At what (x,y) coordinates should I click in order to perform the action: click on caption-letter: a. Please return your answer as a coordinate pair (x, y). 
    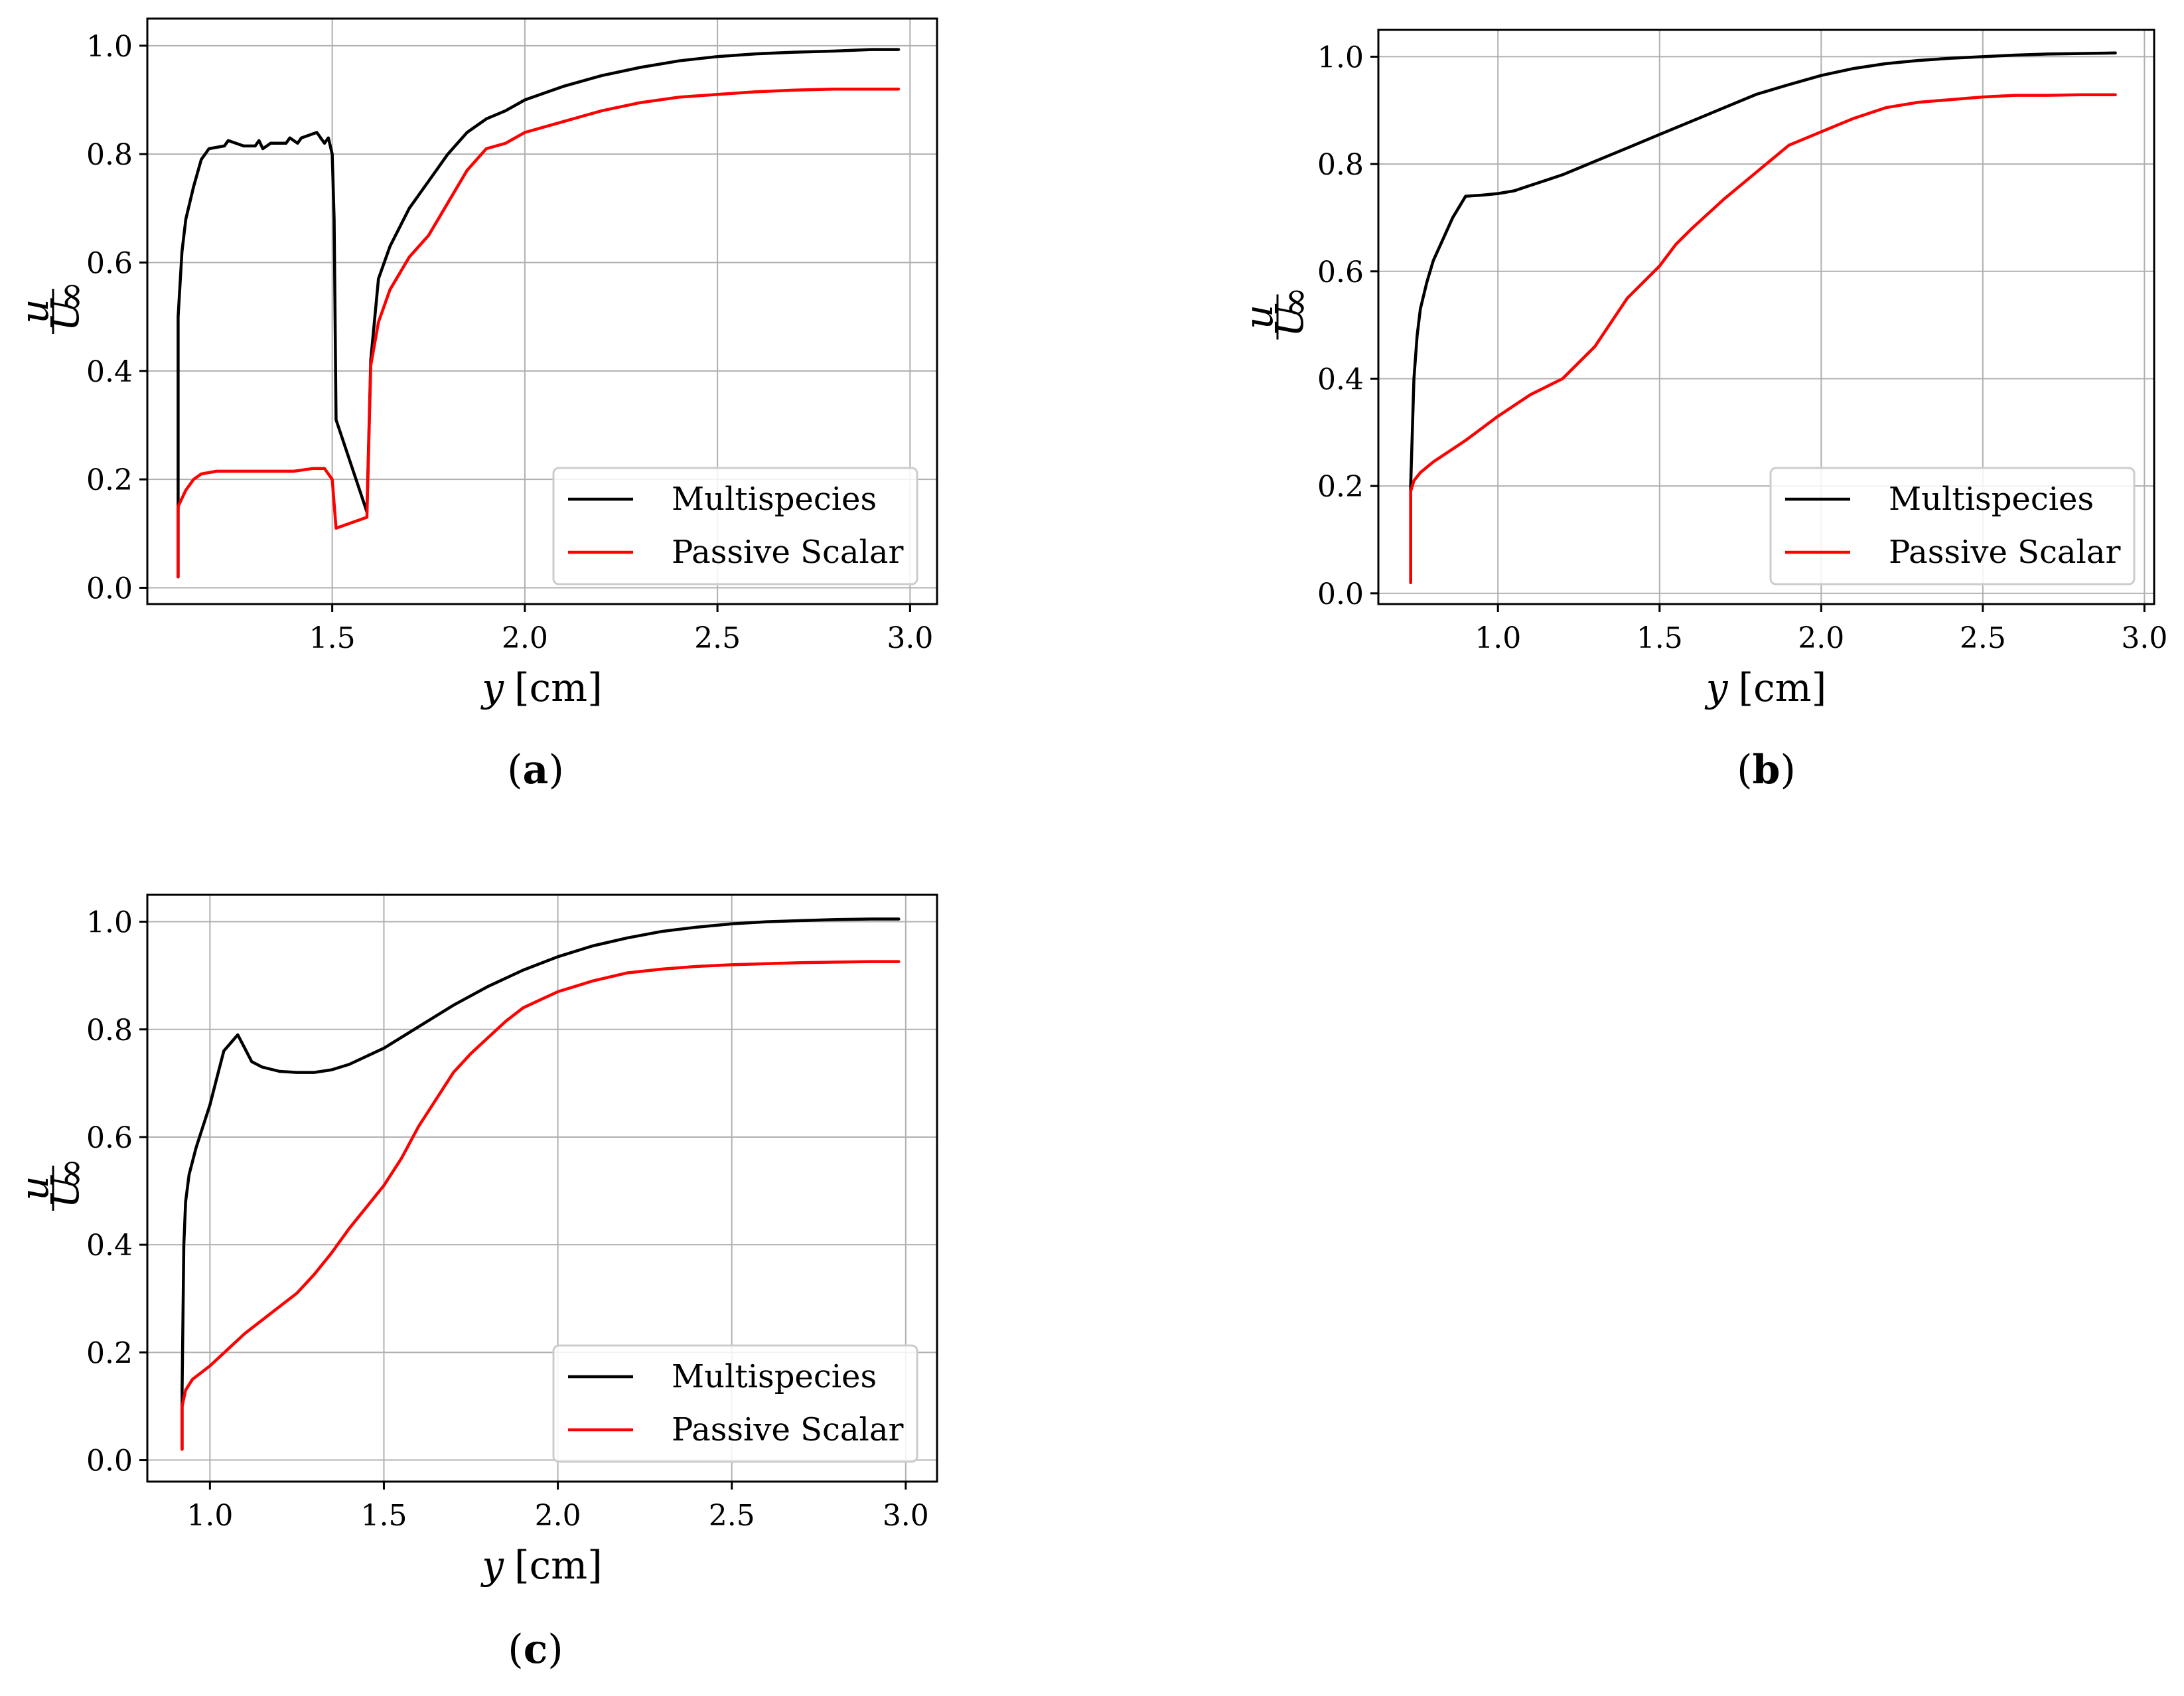
    Looking at the image, I should click on (536, 770).